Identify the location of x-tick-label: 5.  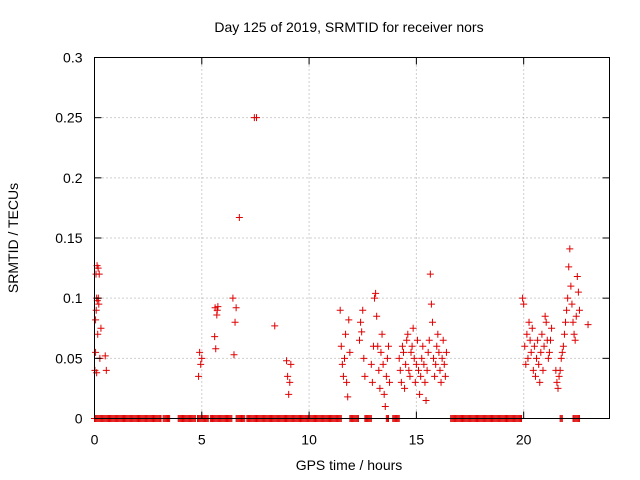
(202, 440).